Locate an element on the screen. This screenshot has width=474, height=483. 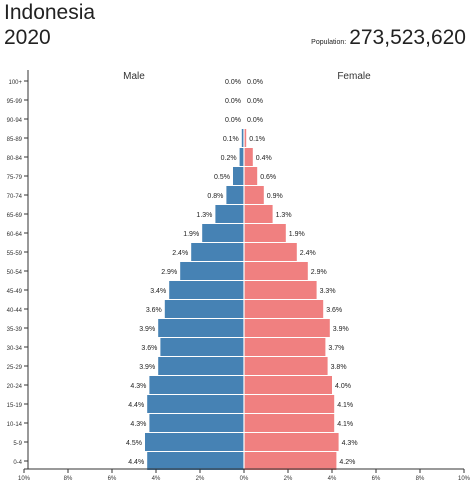
label-female-10-14: 4.1% is located at coordinates (345, 424).